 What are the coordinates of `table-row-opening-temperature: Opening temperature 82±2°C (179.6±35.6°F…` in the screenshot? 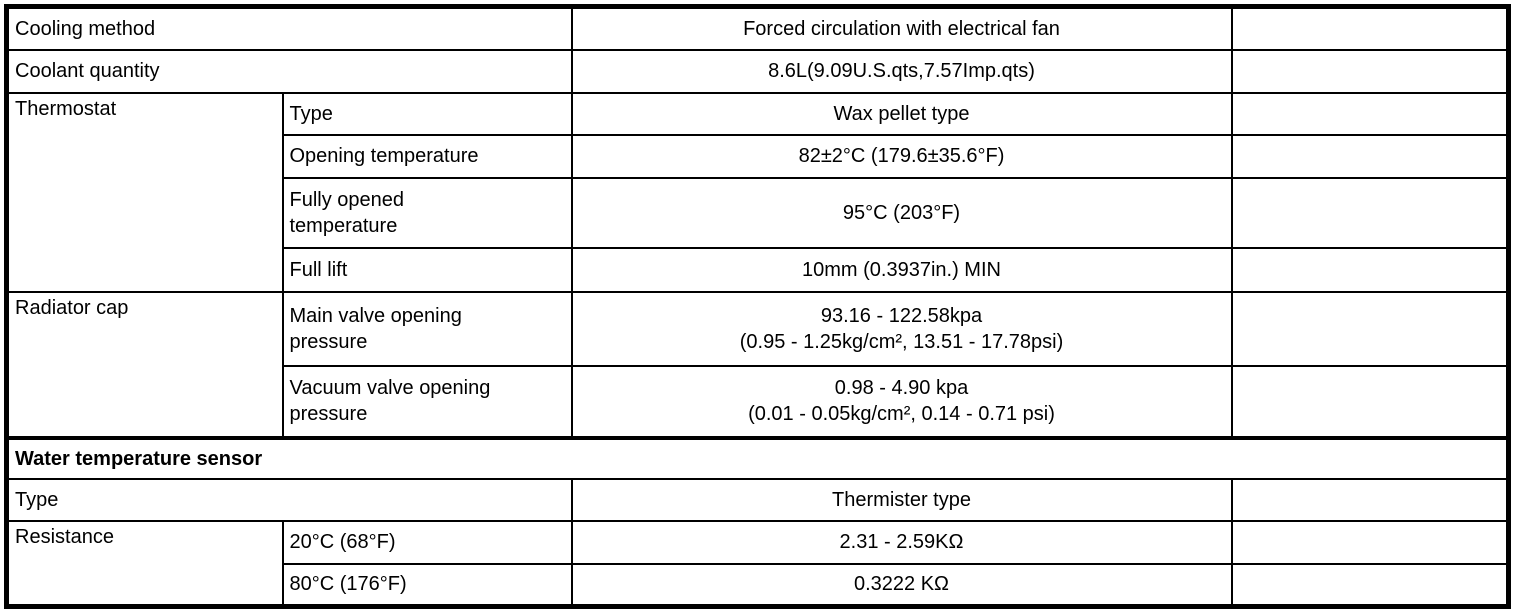 It's located at (758, 156).